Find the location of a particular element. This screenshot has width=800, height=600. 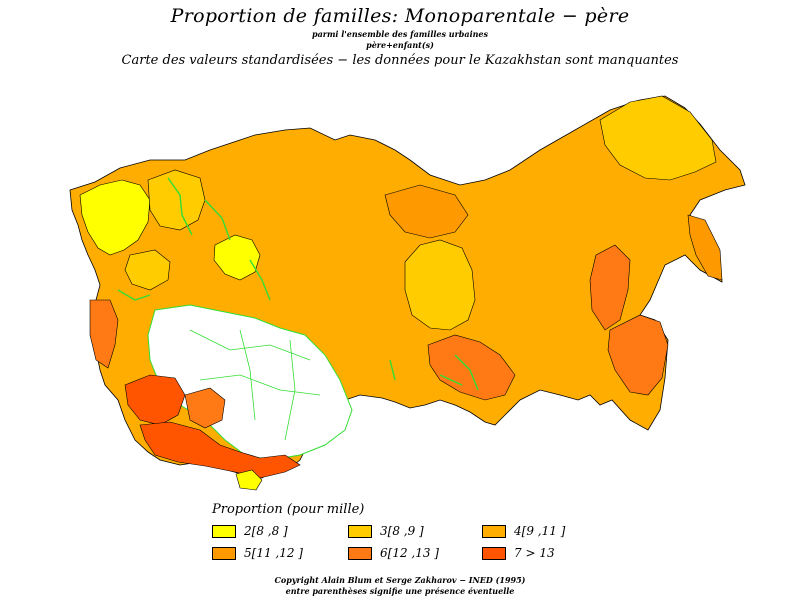

region-khabarovsk-south is located at coordinates (638, 355).